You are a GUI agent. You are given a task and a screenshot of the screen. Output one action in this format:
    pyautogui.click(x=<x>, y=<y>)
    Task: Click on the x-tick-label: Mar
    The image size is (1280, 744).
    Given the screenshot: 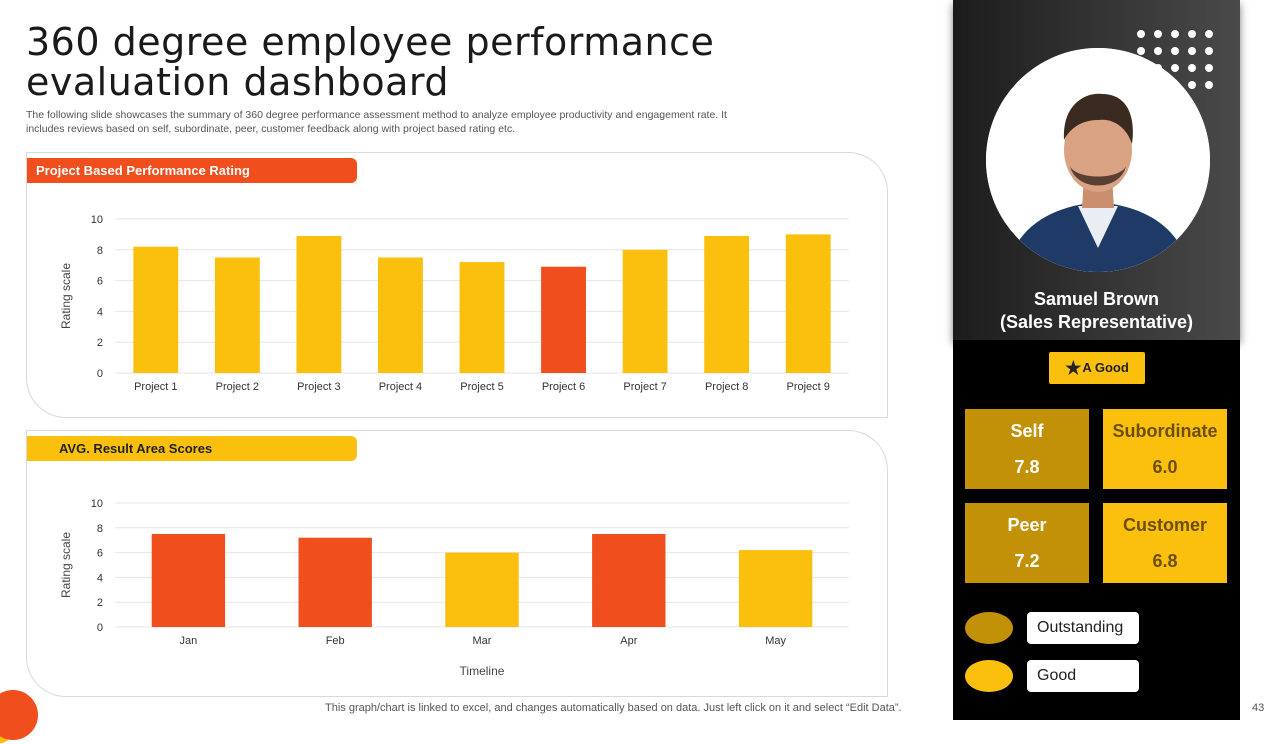 What is the action you would take?
    pyautogui.click(x=482, y=641)
    